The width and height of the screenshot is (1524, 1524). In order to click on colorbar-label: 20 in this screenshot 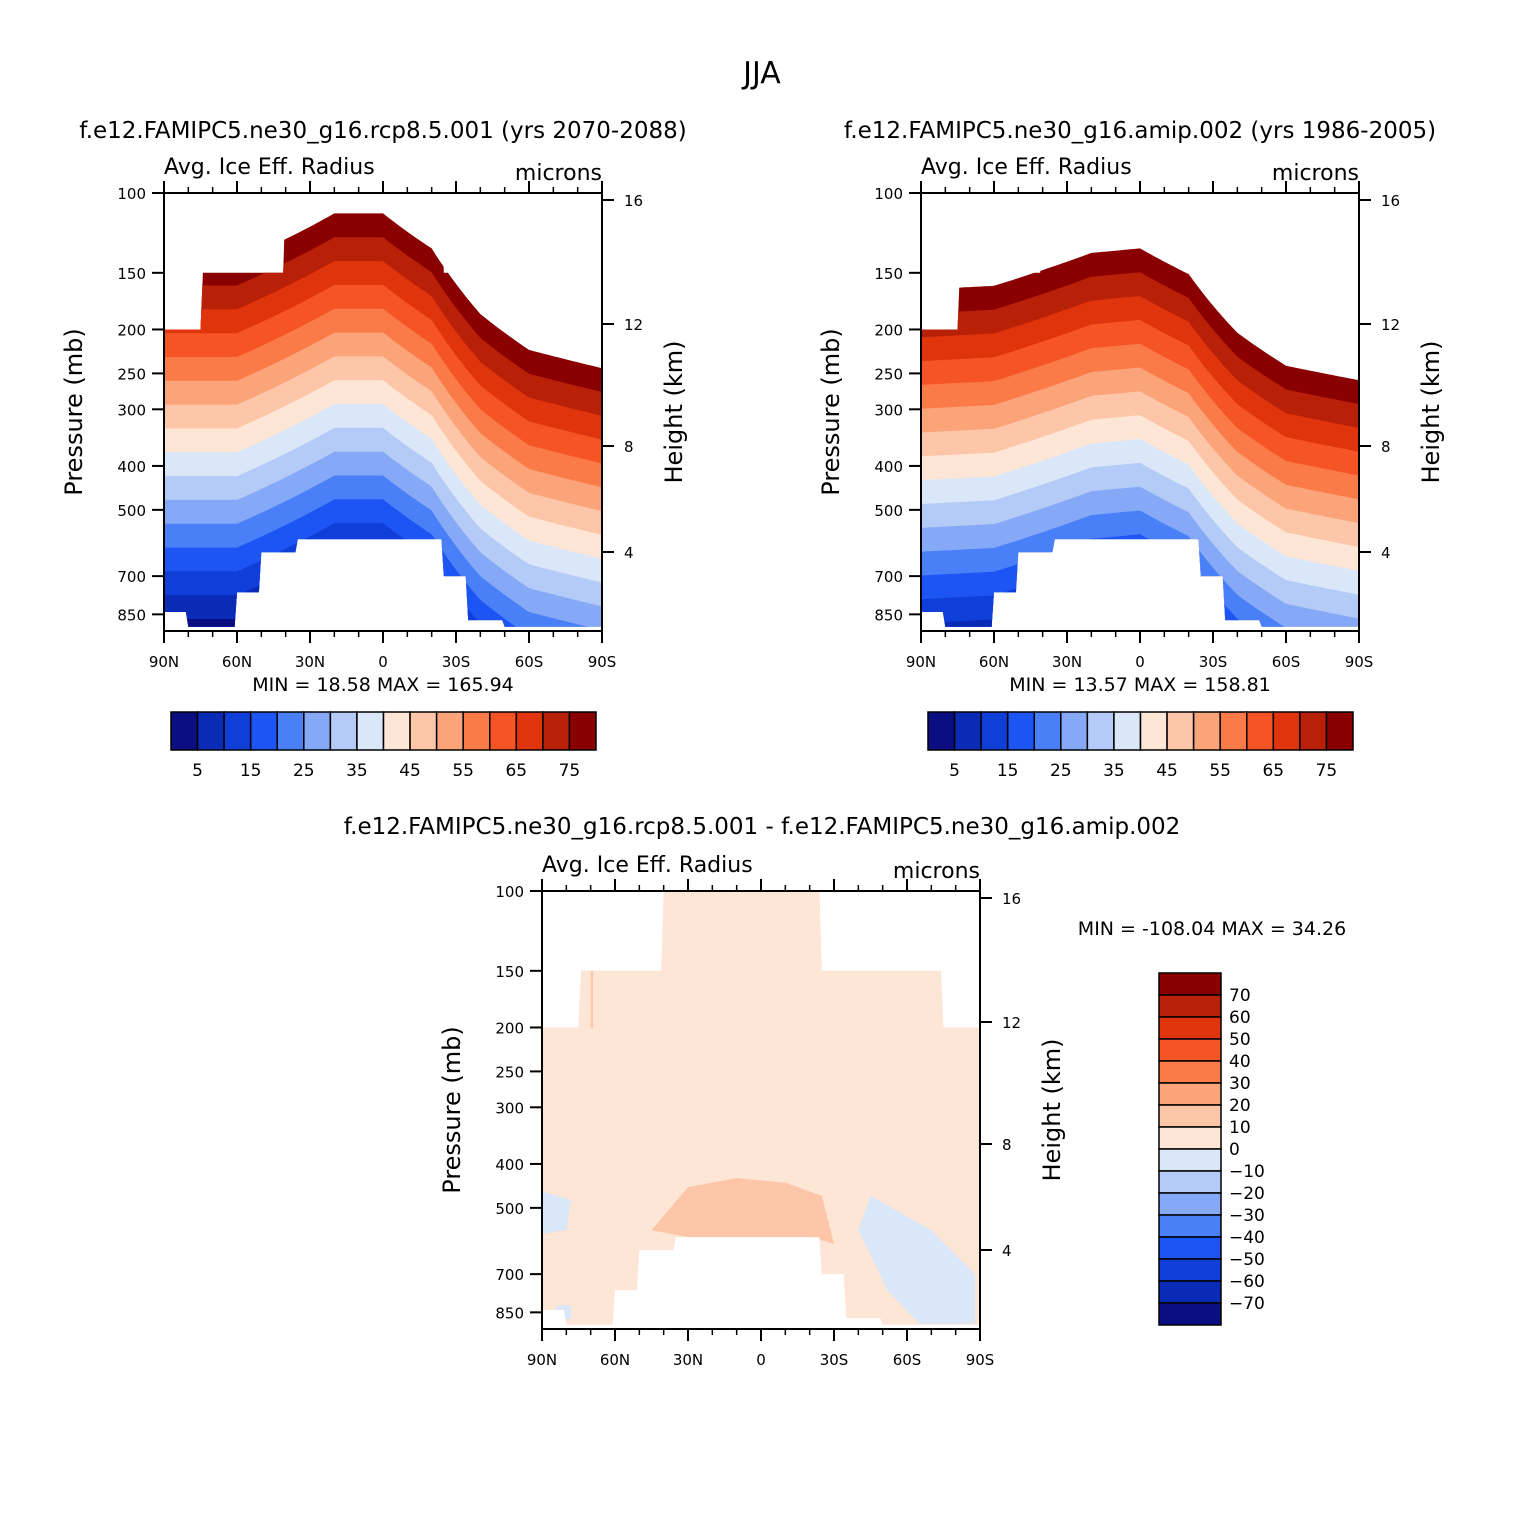, I will do `click(1240, 1106)`.